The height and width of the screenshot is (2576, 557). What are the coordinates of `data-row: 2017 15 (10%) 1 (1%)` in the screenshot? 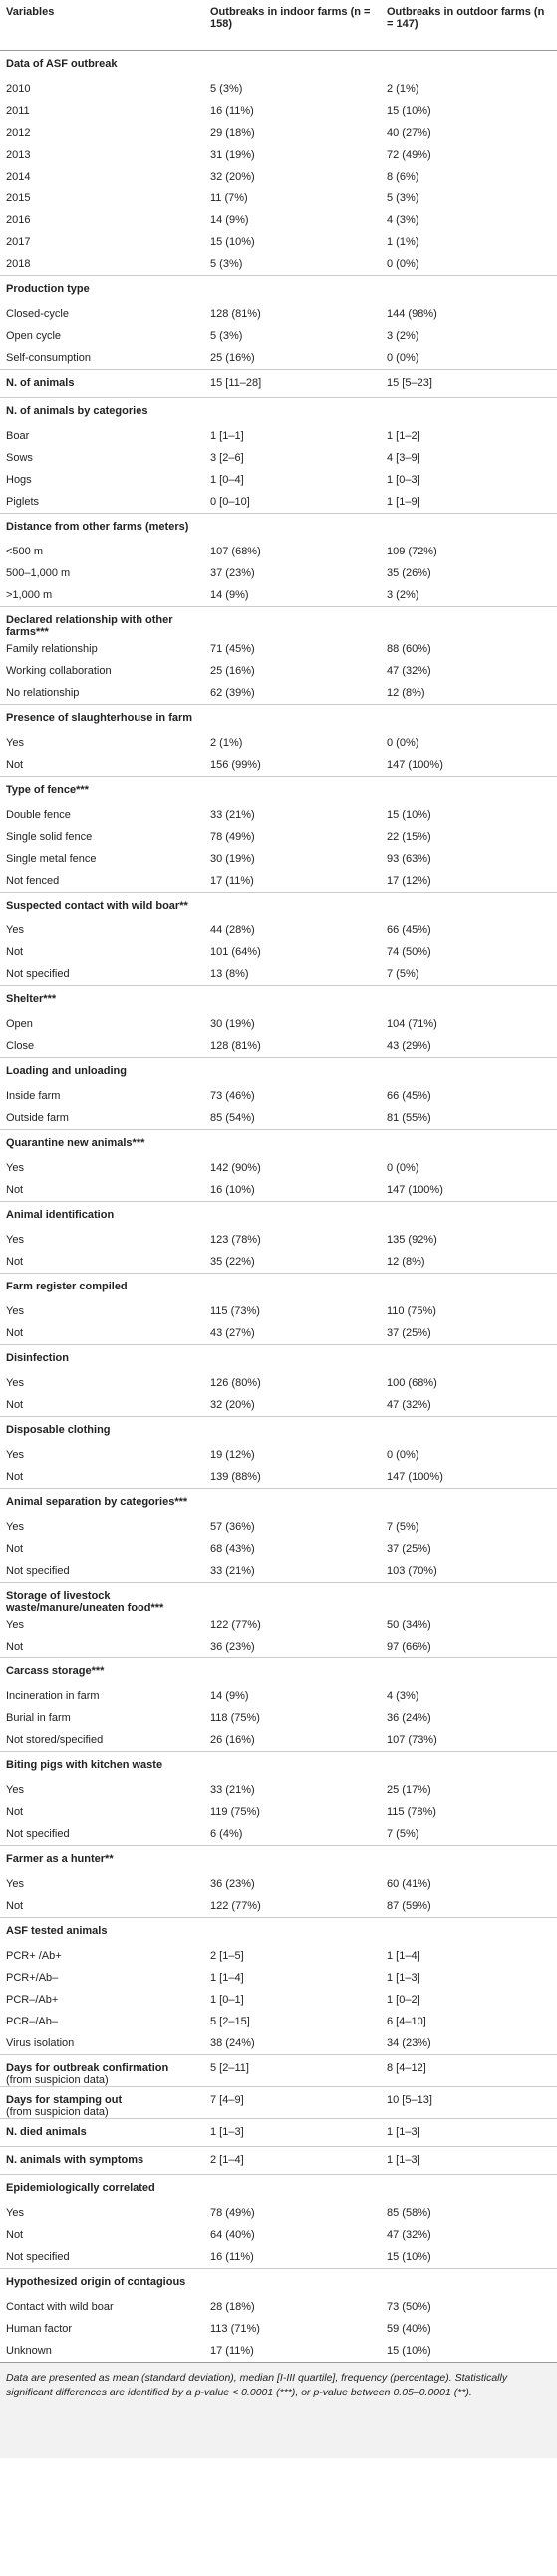 It's located at (278, 242).